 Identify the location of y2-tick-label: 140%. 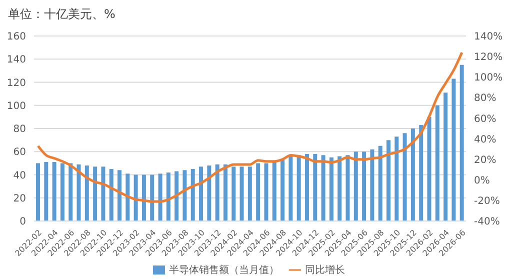
(488, 37).